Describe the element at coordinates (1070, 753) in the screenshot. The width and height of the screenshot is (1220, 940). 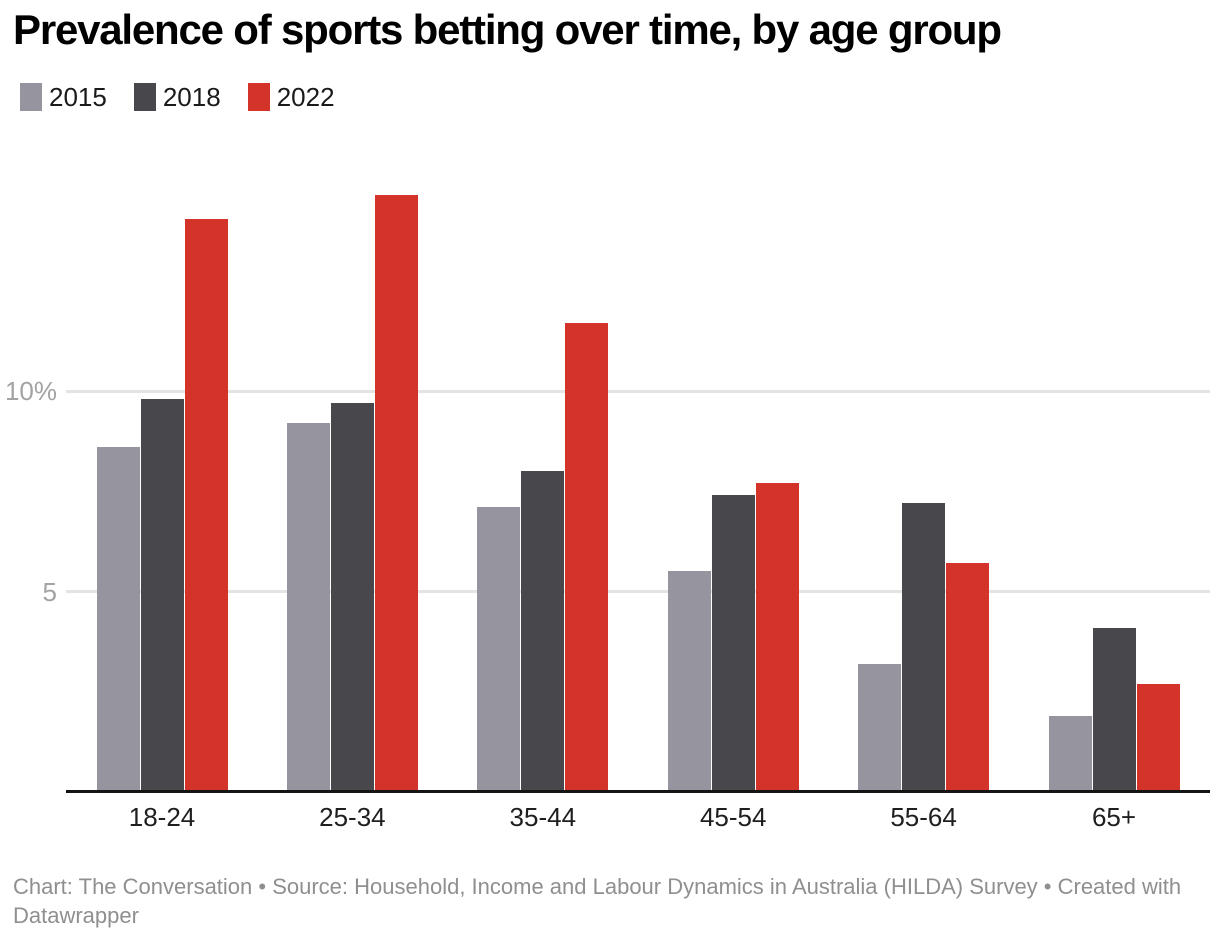
I see `bar-2015-65+` at that location.